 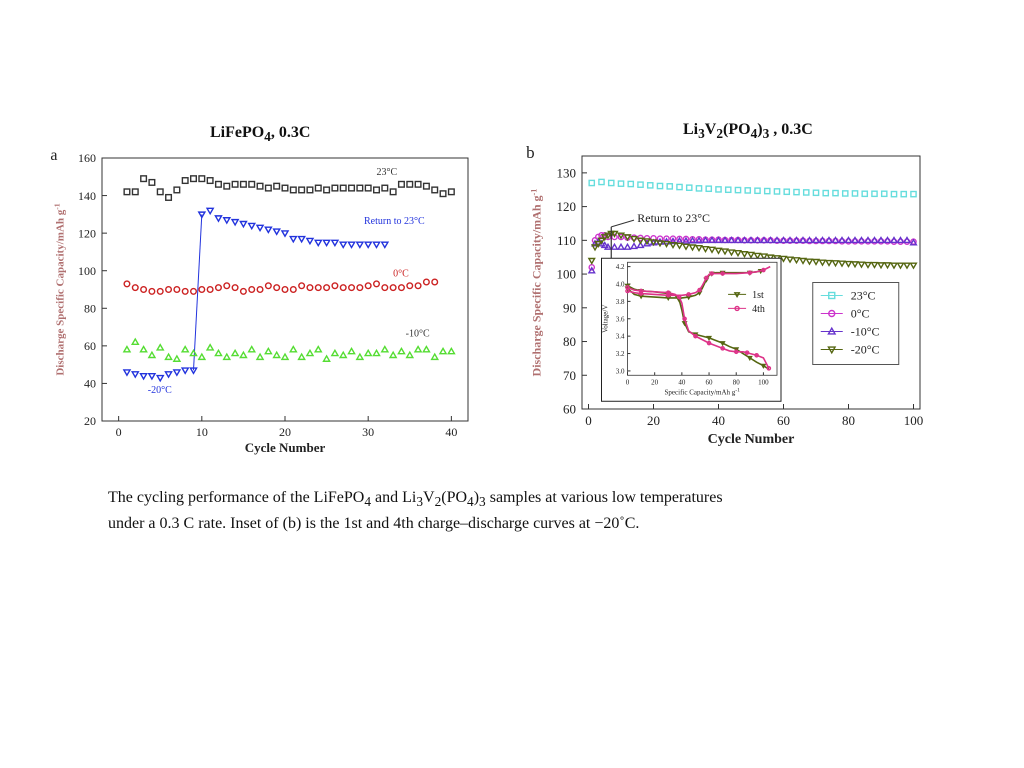 I want to click on inset-x-tick-label: 100, so click(x=763, y=382).